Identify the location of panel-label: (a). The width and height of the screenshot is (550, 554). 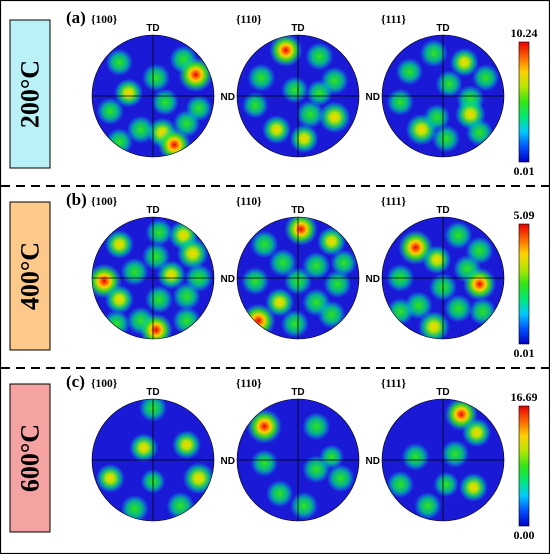
(76, 17).